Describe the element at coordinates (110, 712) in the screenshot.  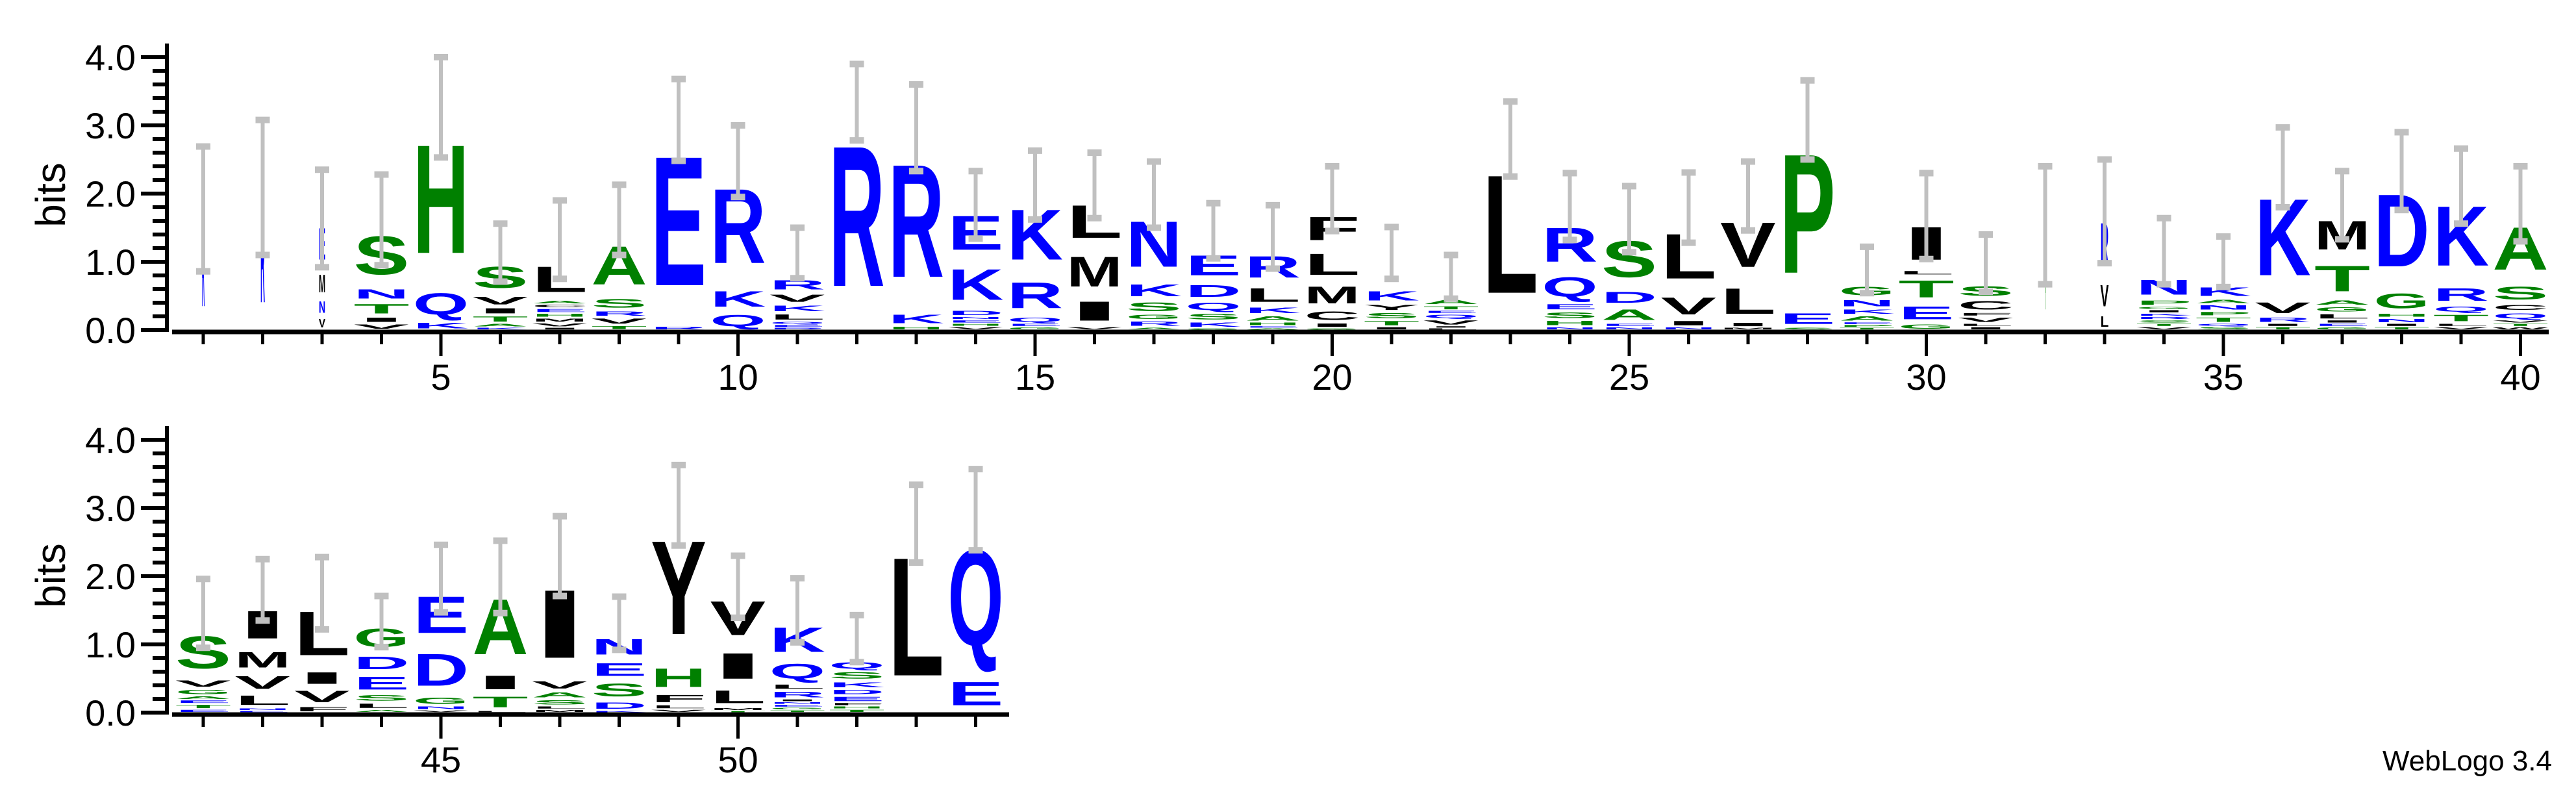
I see `y-tick-label: 0.0` at that location.